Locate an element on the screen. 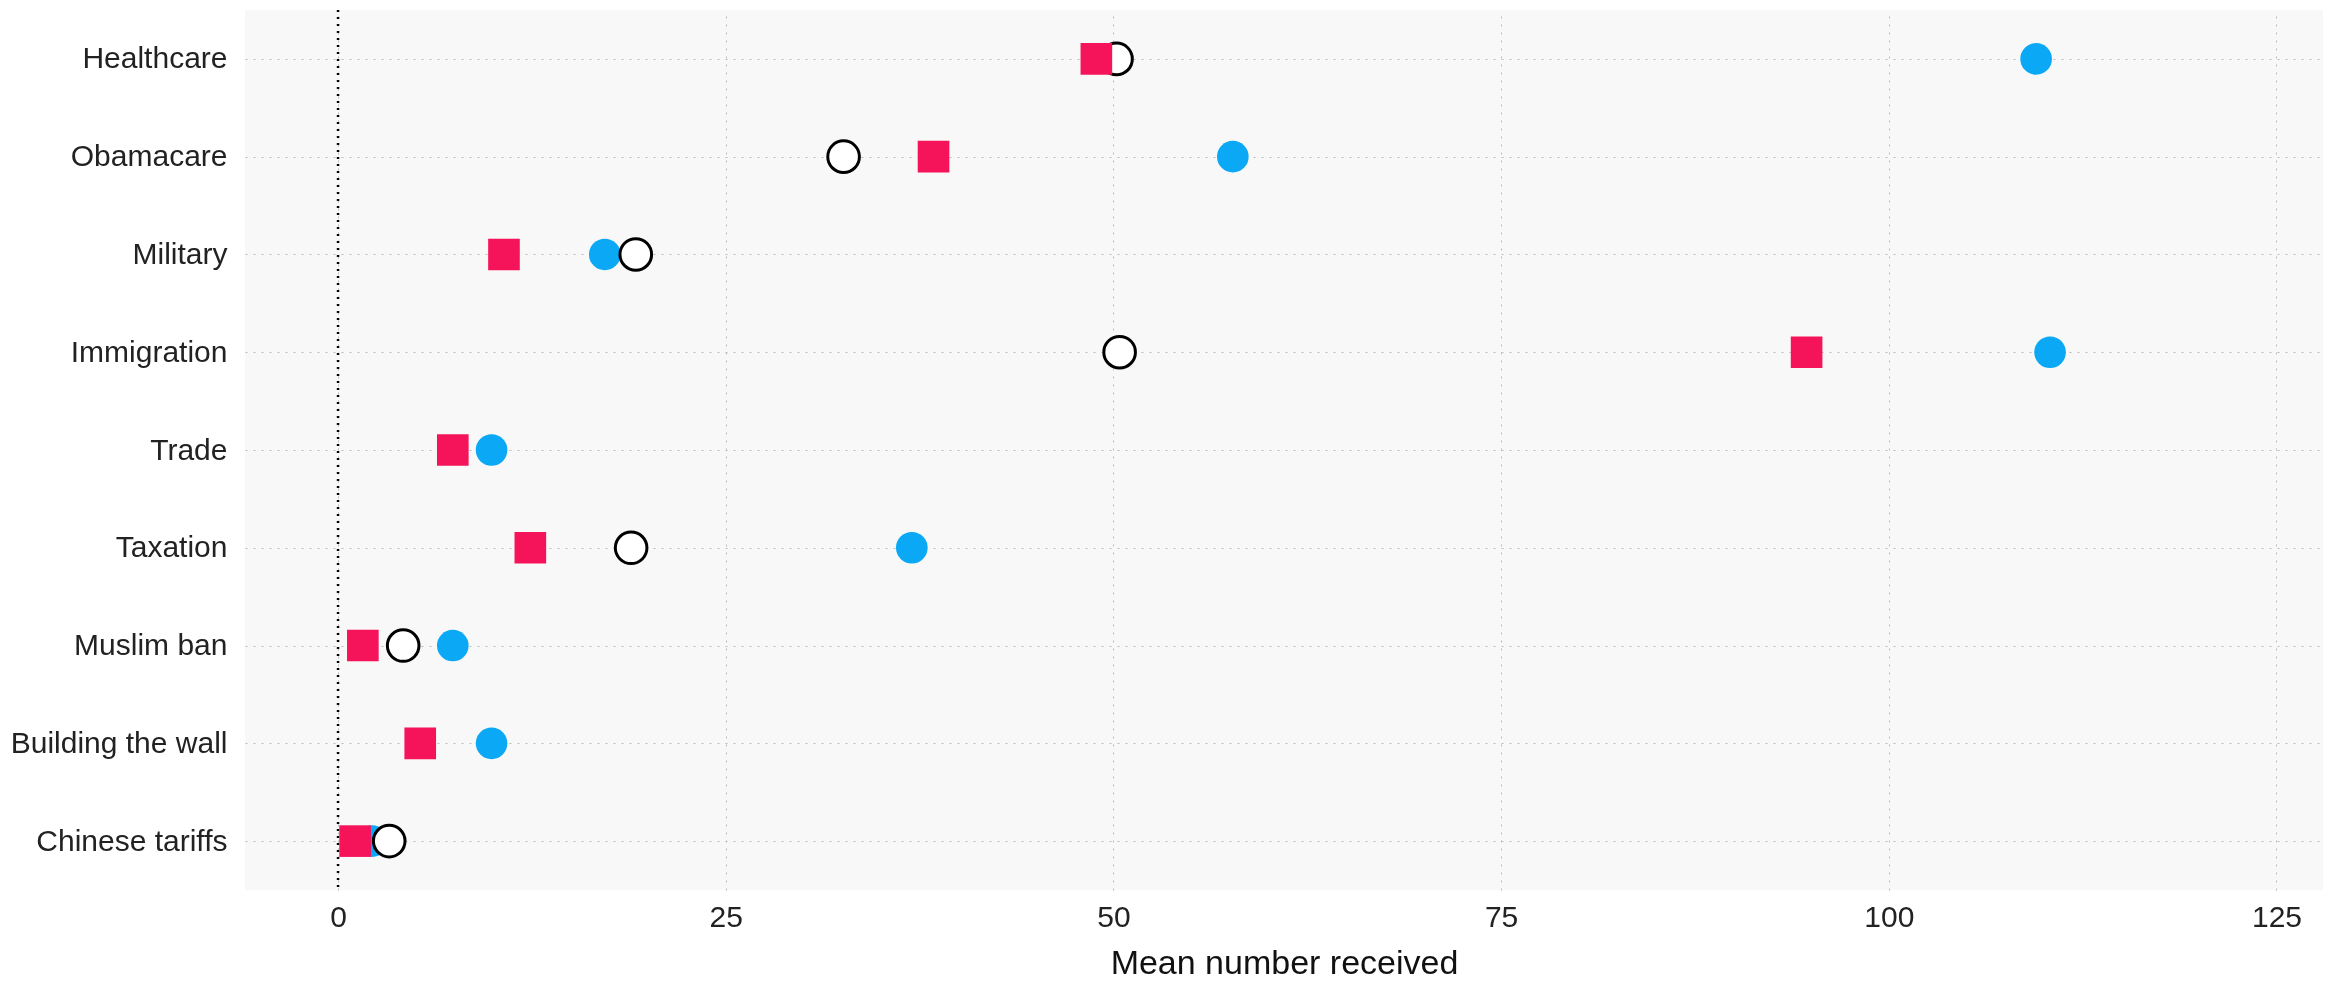 This screenshot has width=2335, height=990. x-tick-label: 0 is located at coordinates (338, 916).